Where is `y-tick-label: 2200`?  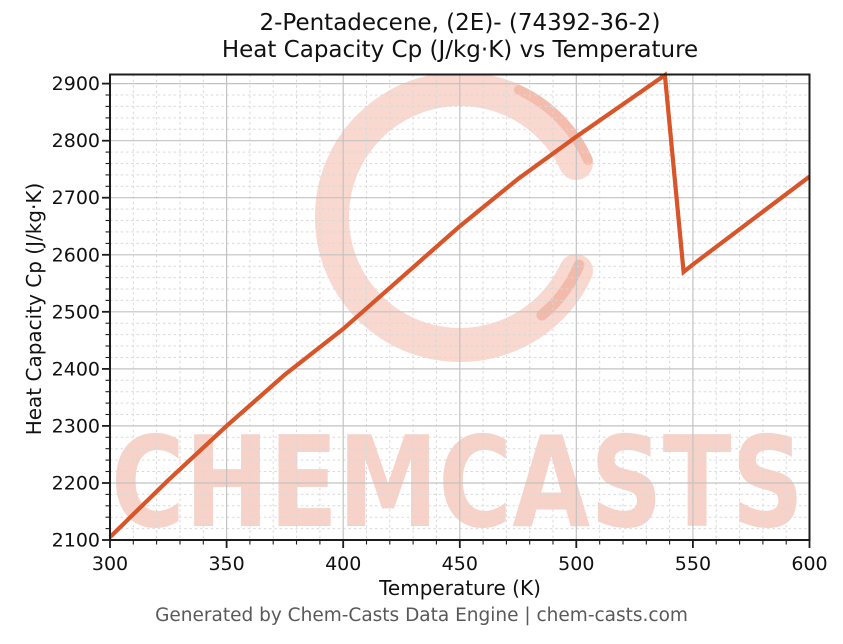 y-tick-label: 2200 is located at coordinates (76, 484).